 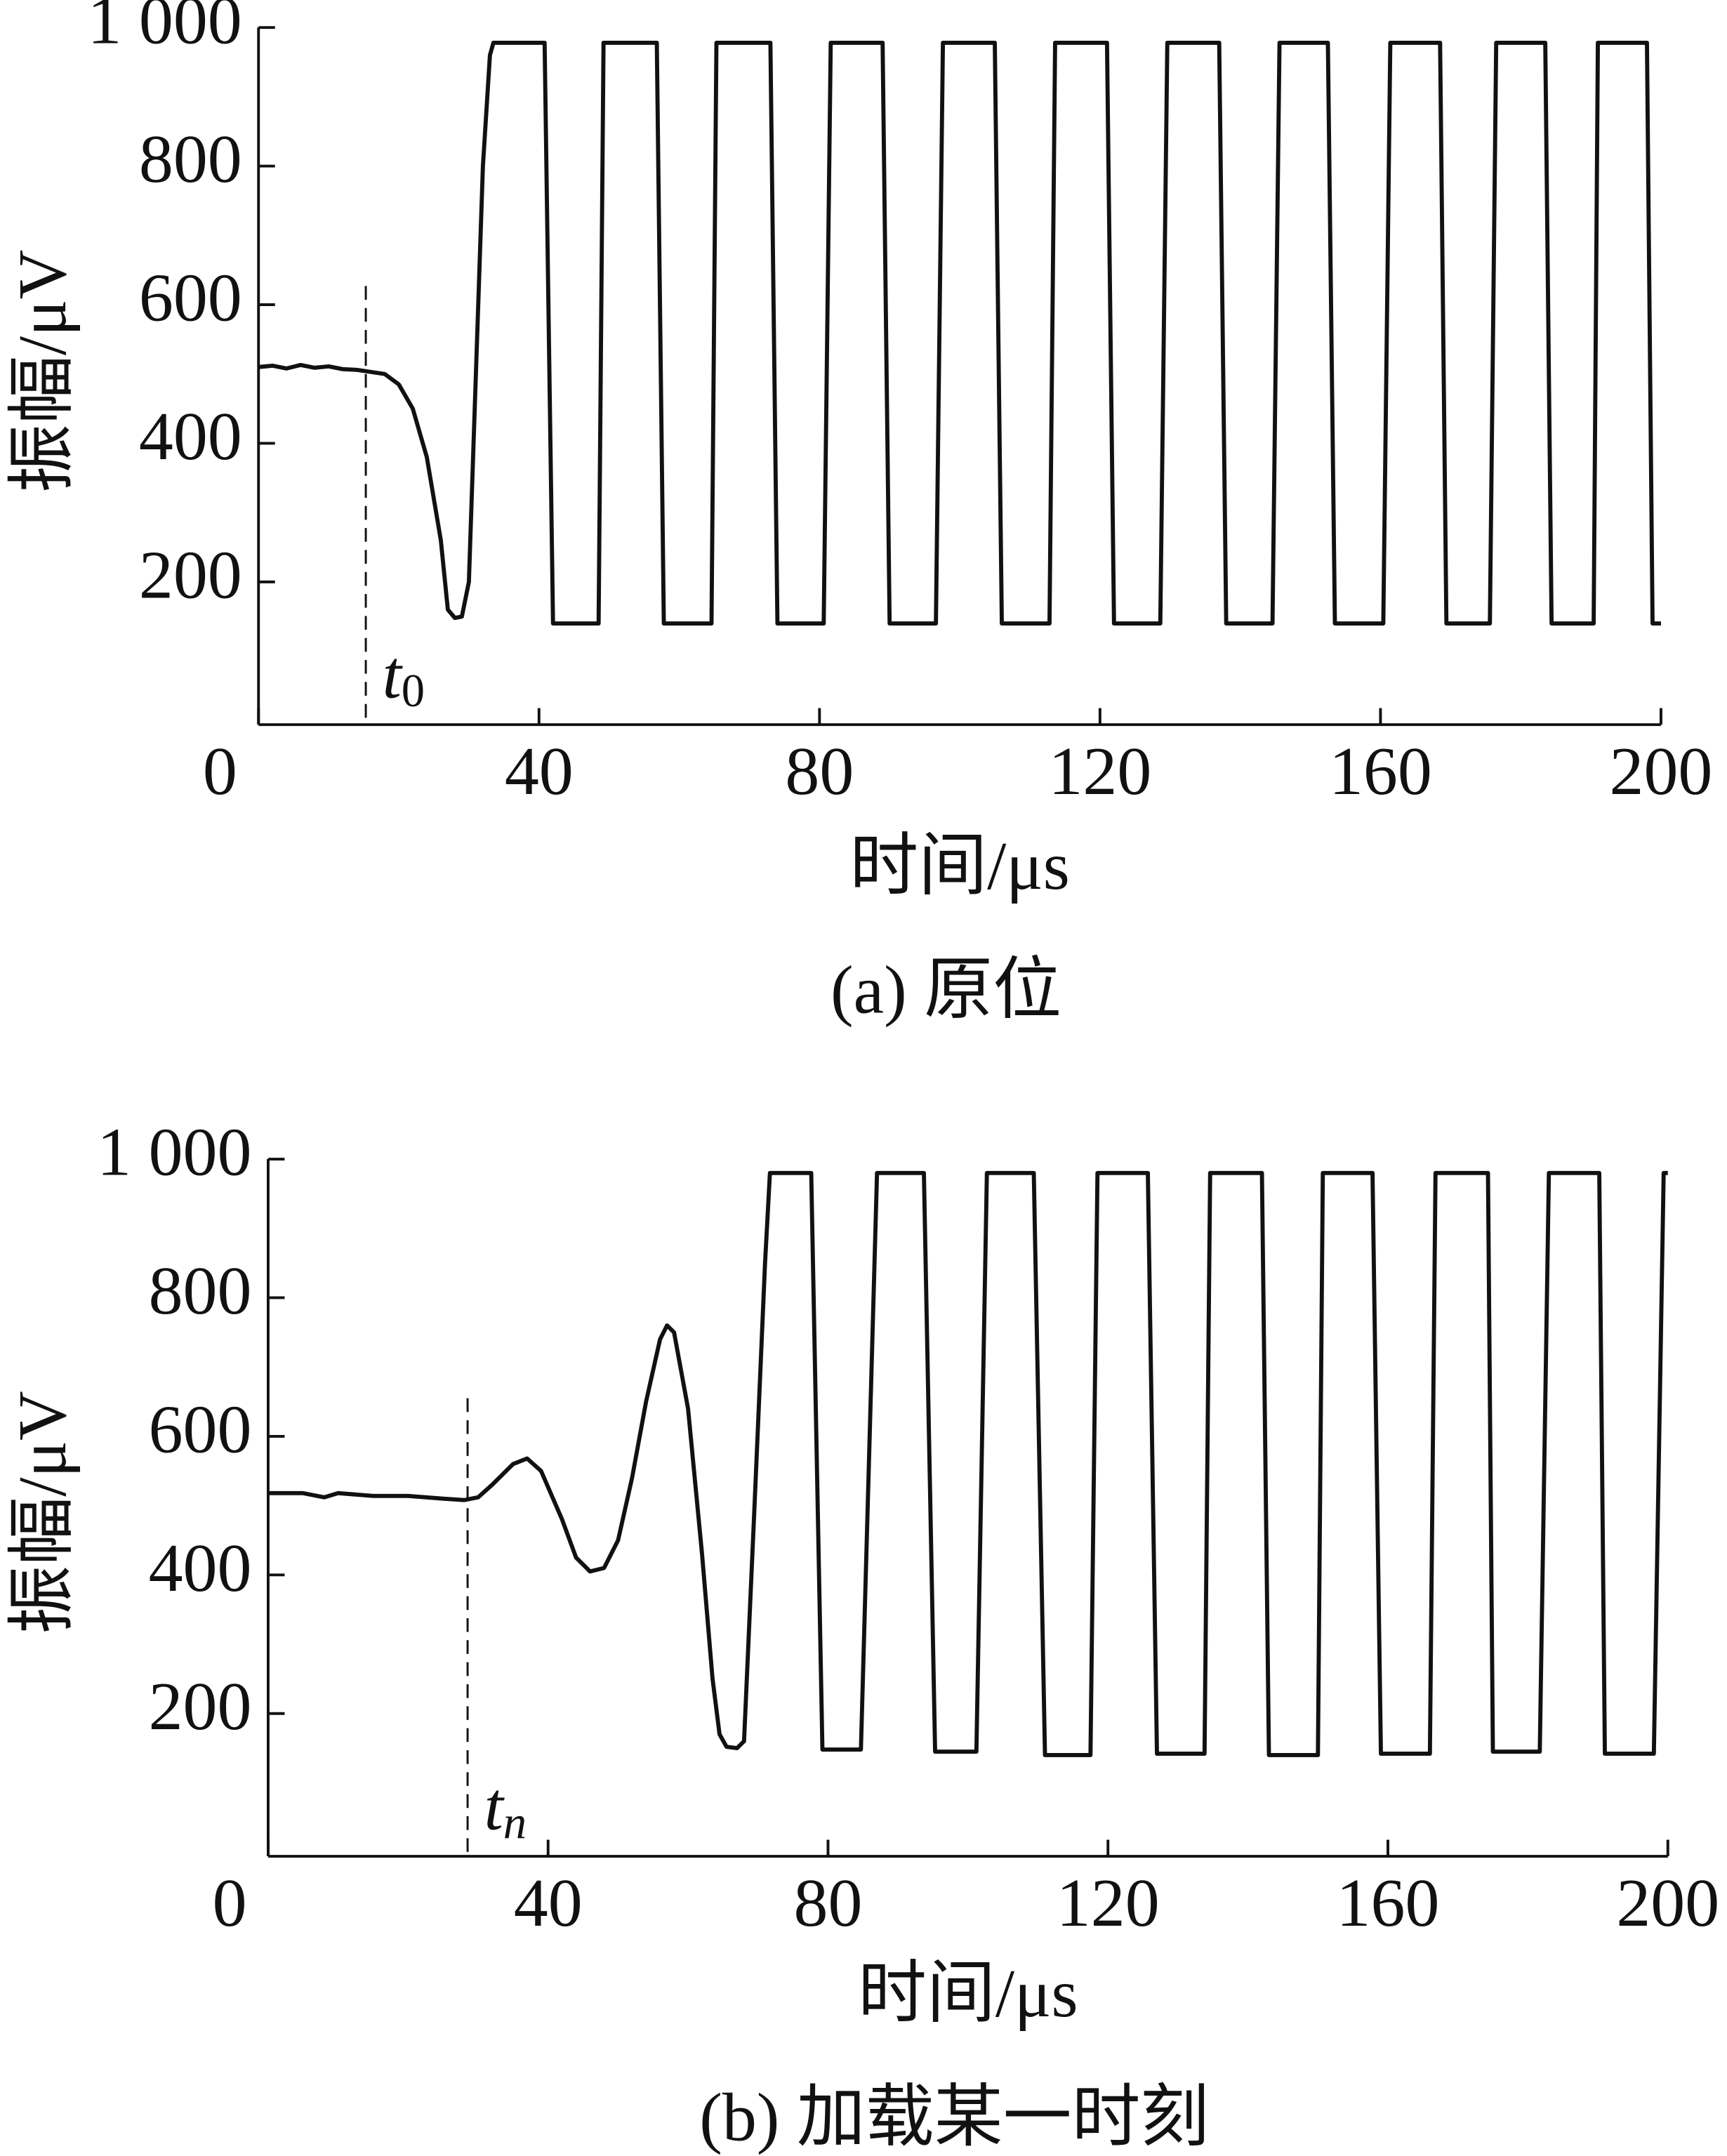 I want to click on caption: (b) 加载某一时刻, so click(x=954, y=2117).